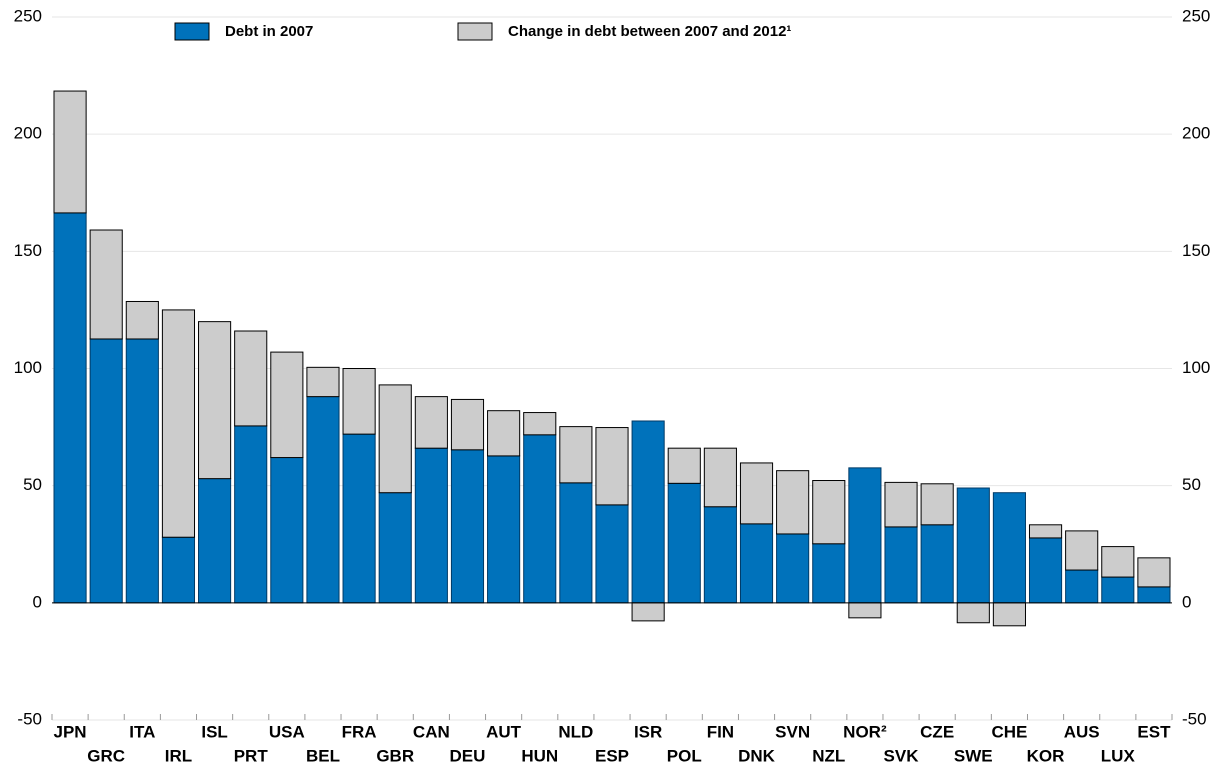 This screenshot has height=769, width=1228. What do you see at coordinates (828, 755) in the screenshot?
I see `x-tick-label: NZL` at bounding box center [828, 755].